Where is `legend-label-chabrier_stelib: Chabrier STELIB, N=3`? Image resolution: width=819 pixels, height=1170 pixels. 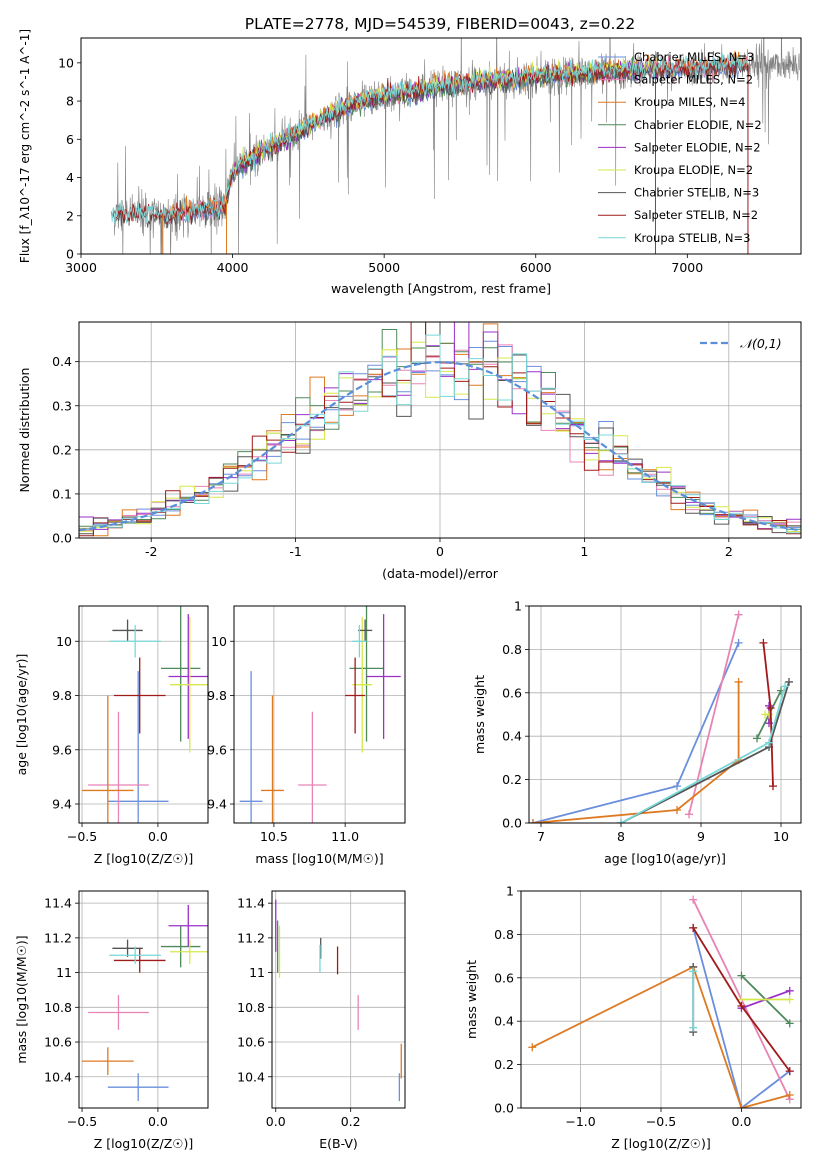 legend-label-chabrier_stelib: Chabrier STELIB, N=3 is located at coordinates (696, 193).